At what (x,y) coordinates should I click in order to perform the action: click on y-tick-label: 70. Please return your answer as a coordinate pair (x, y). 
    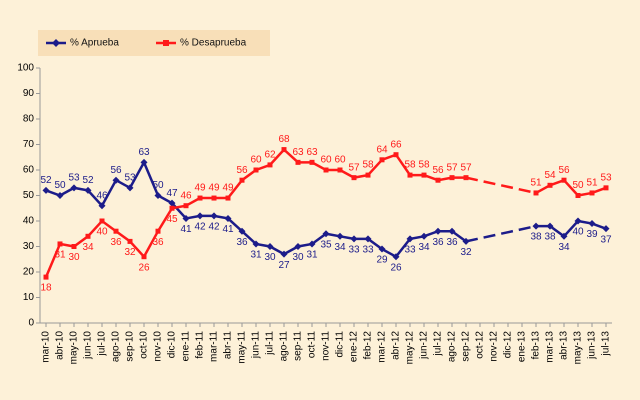
    Looking at the image, I should click on (29, 144).